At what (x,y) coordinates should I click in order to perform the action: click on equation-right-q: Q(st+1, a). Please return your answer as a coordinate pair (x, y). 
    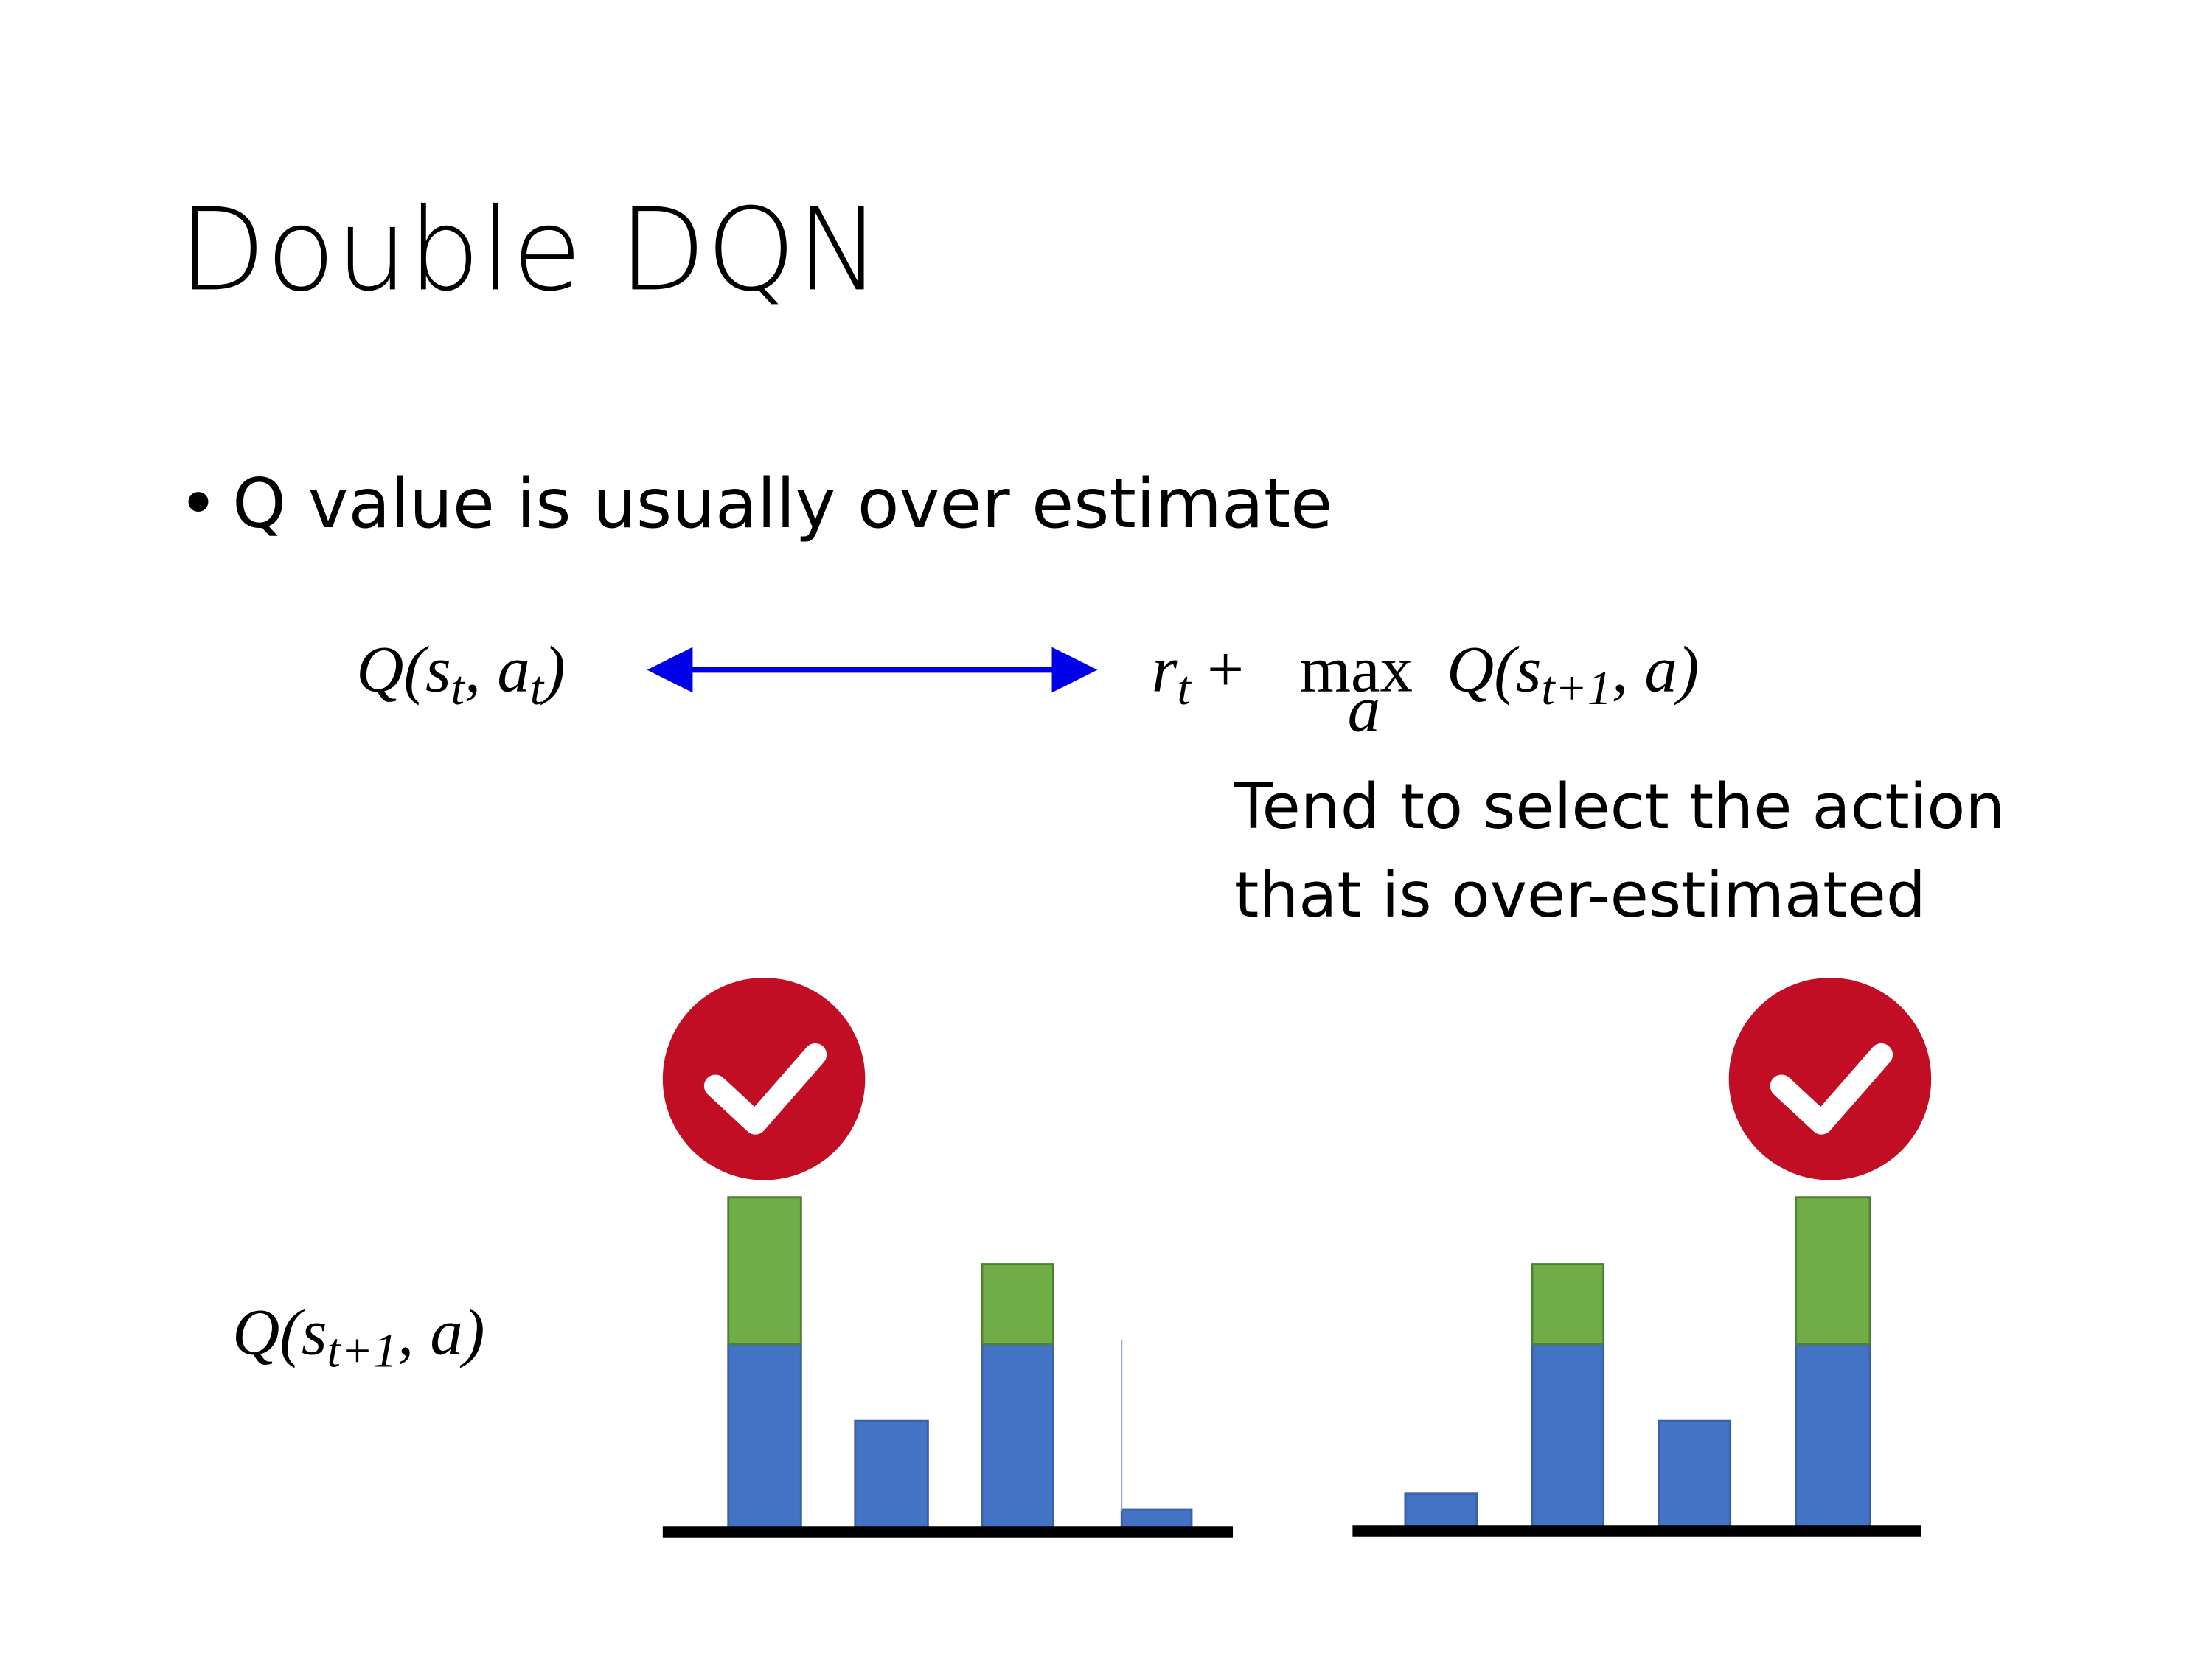
    Looking at the image, I should click on (1573, 674).